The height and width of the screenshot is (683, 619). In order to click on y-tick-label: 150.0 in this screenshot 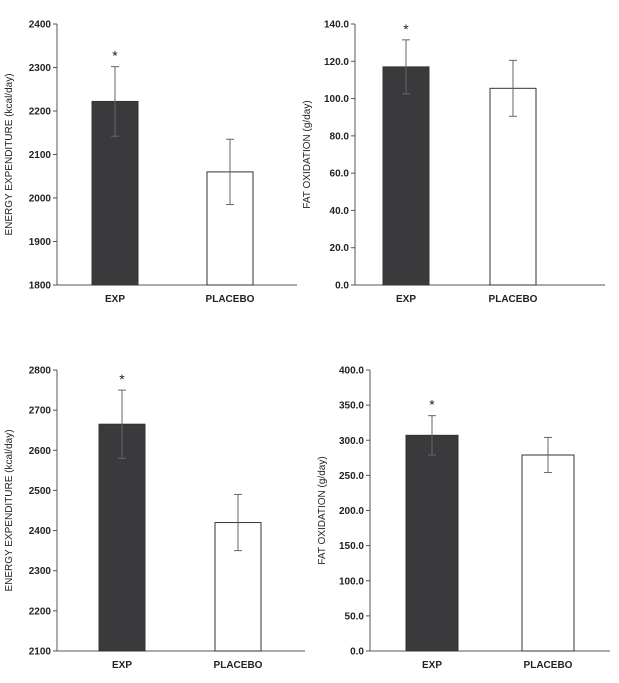, I will do `click(351, 546)`.